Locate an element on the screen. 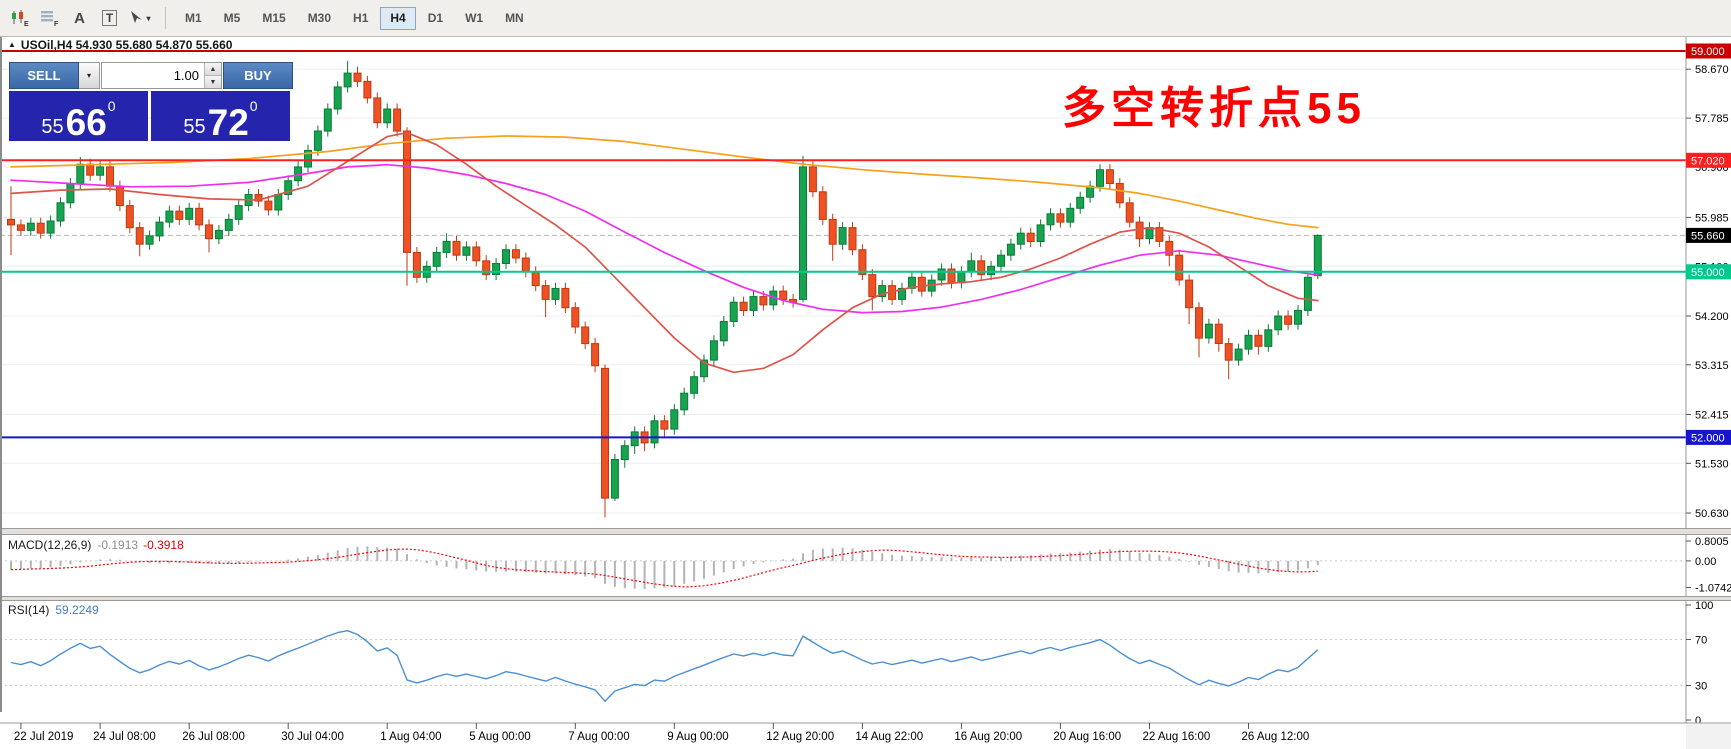  timeframe-button-d1: D1 is located at coordinates (435, 18).